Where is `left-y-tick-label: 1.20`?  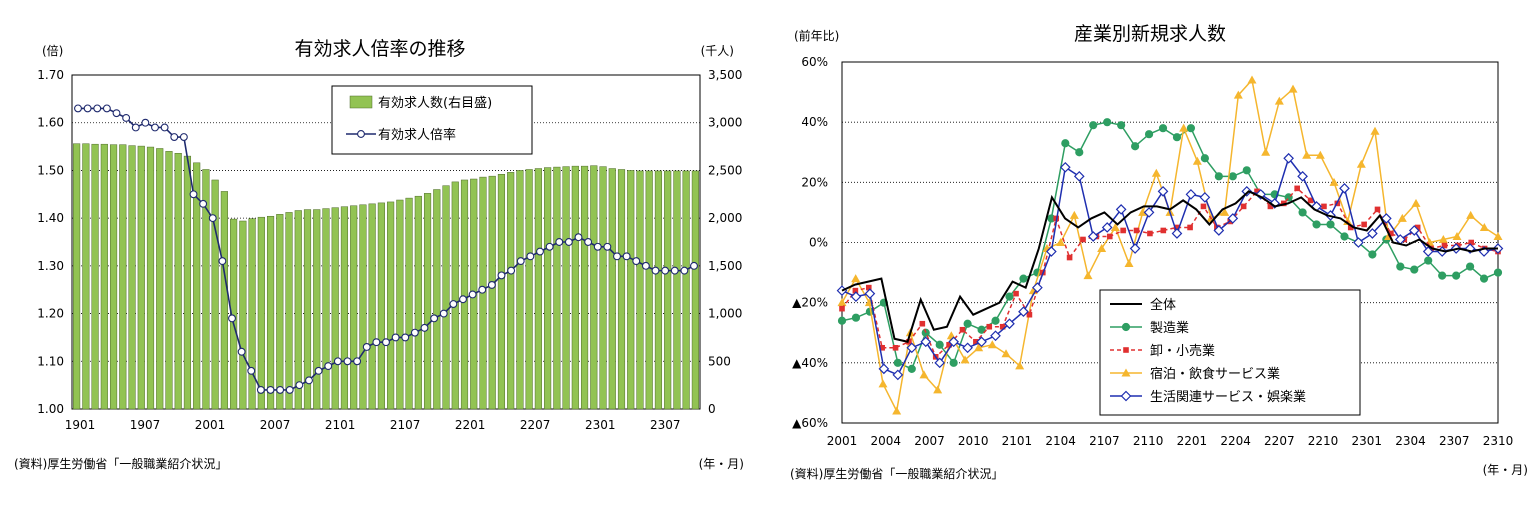 left-y-tick-label: 1.20 is located at coordinates (50, 314).